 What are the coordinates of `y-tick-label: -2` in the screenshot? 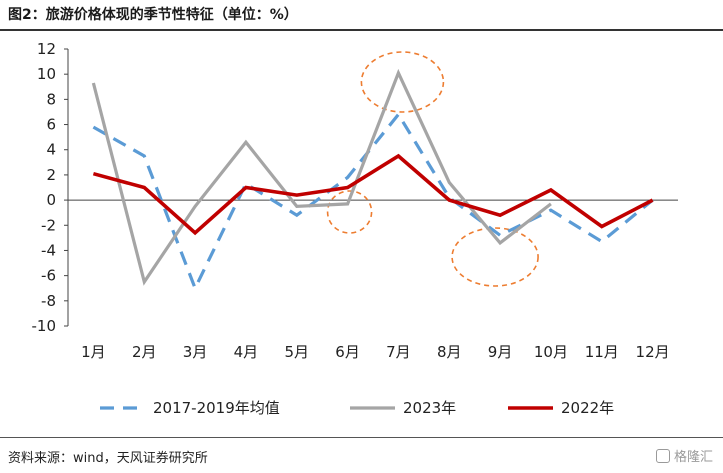 It's located at (48, 225).